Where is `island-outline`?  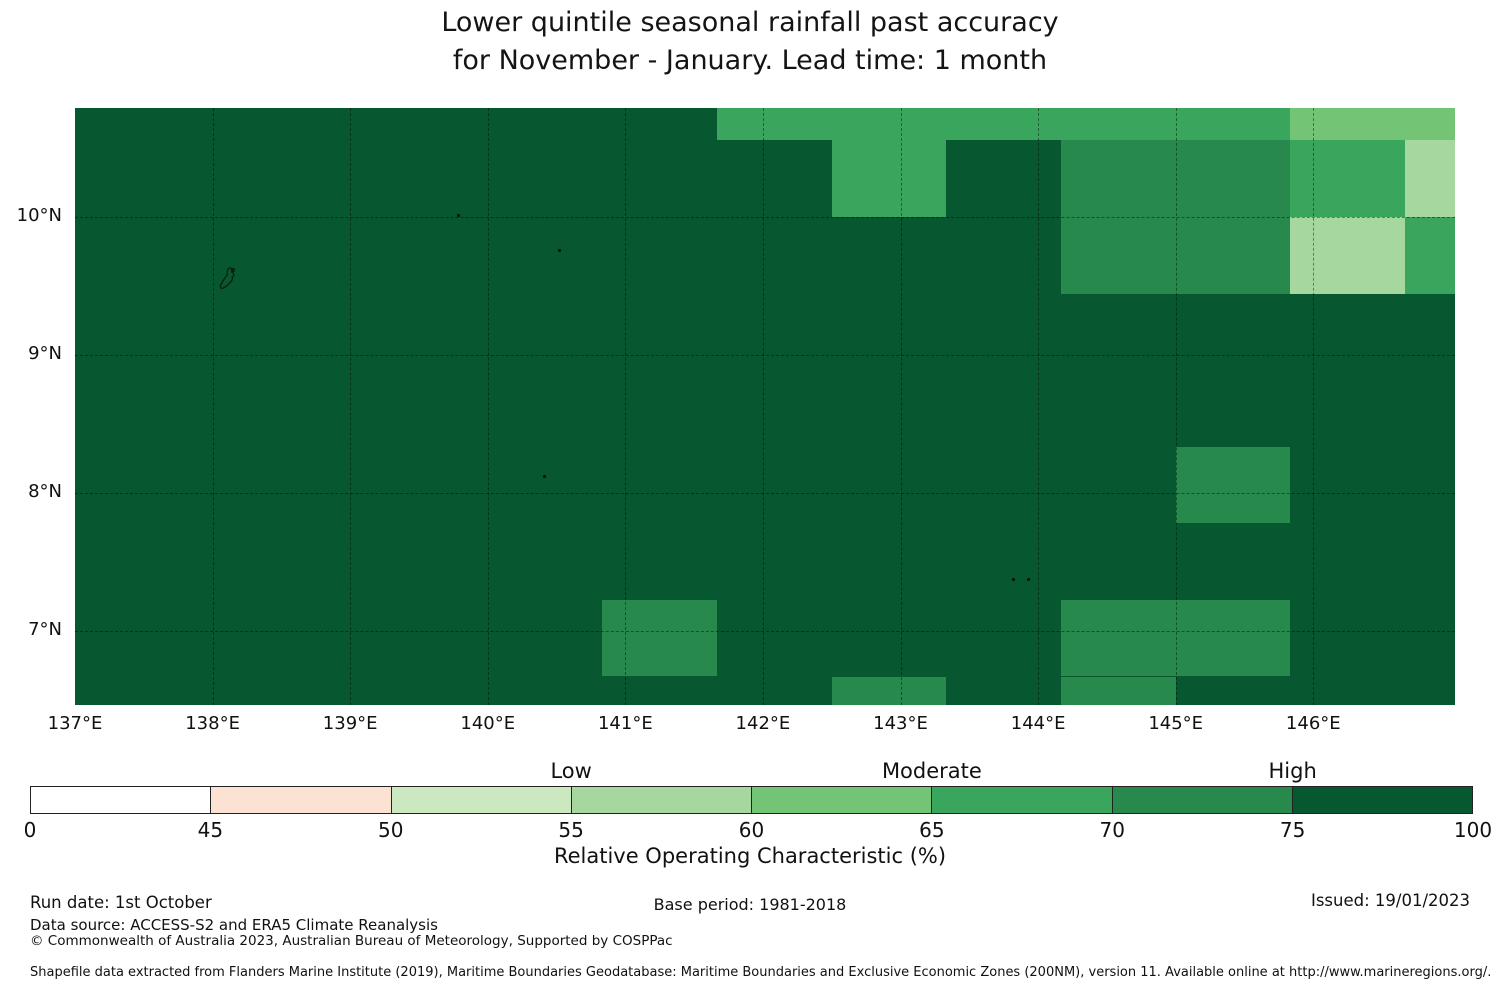
island-outline is located at coordinates (229, 284).